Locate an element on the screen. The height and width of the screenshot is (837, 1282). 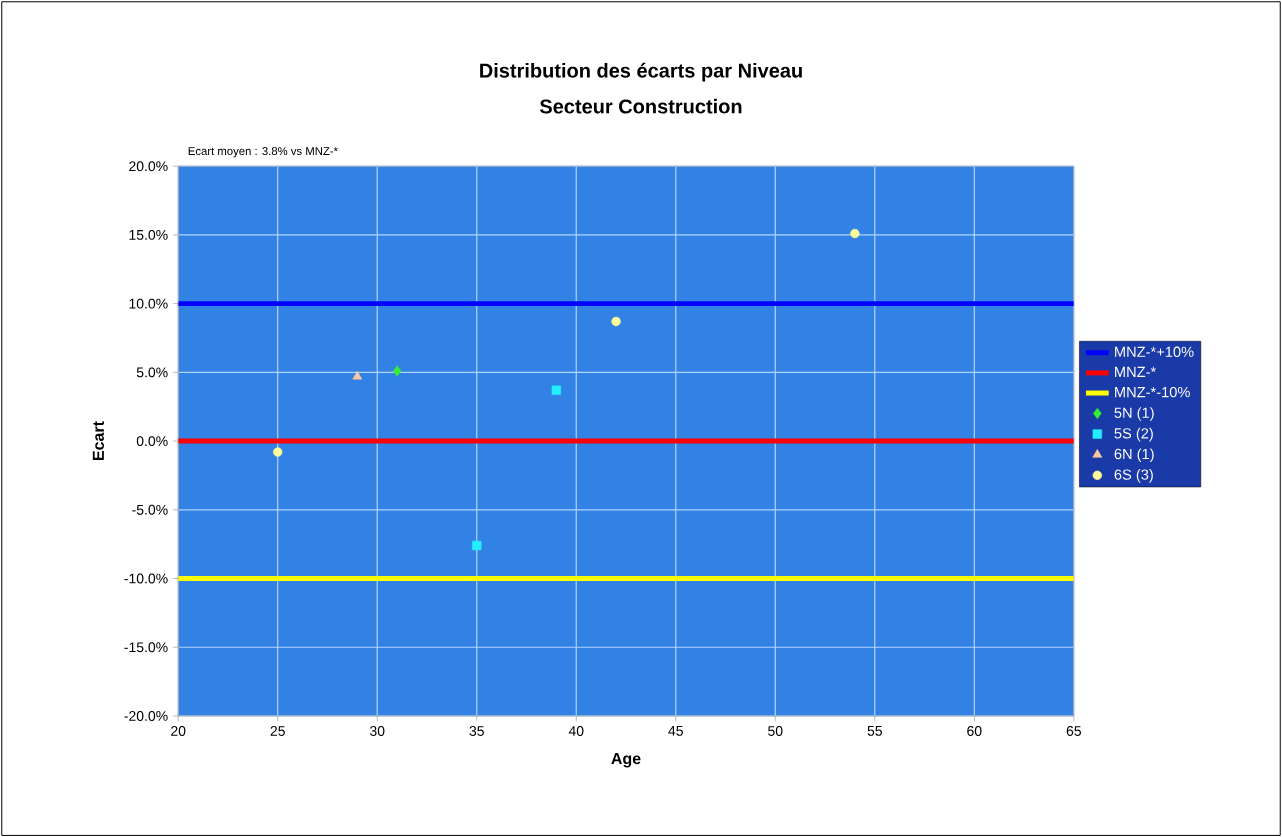
y-tick-label: 20.0% is located at coordinates (148, 166).